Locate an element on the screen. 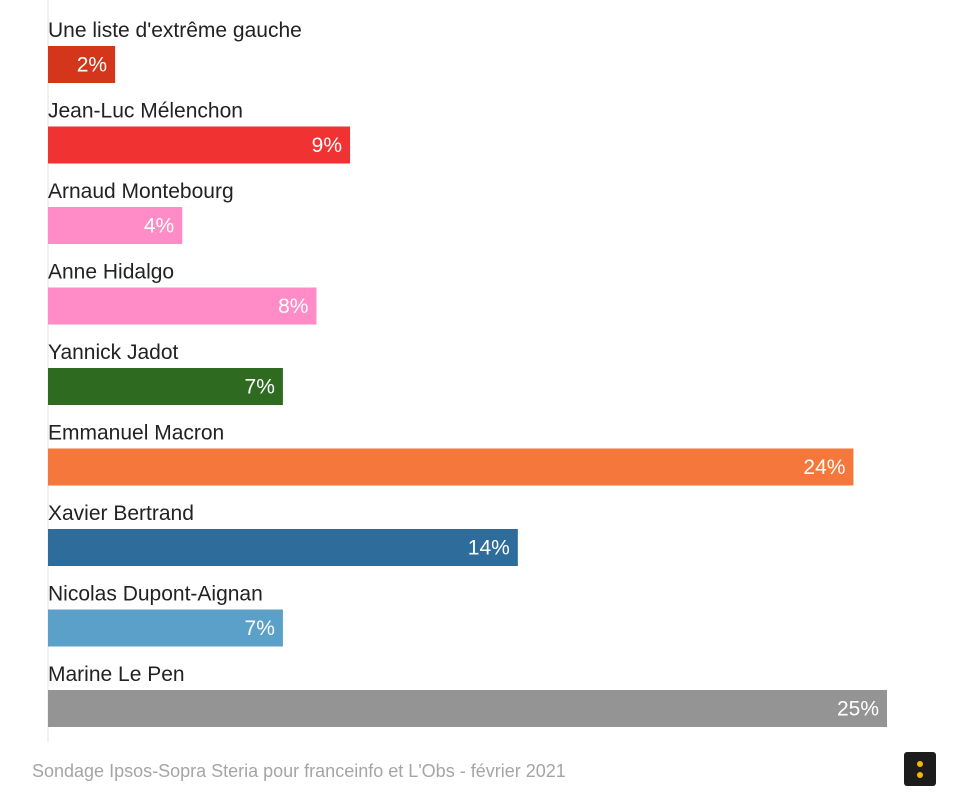 The image size is (958, 801). value-label: 25% is located at coordinates (858, 709).